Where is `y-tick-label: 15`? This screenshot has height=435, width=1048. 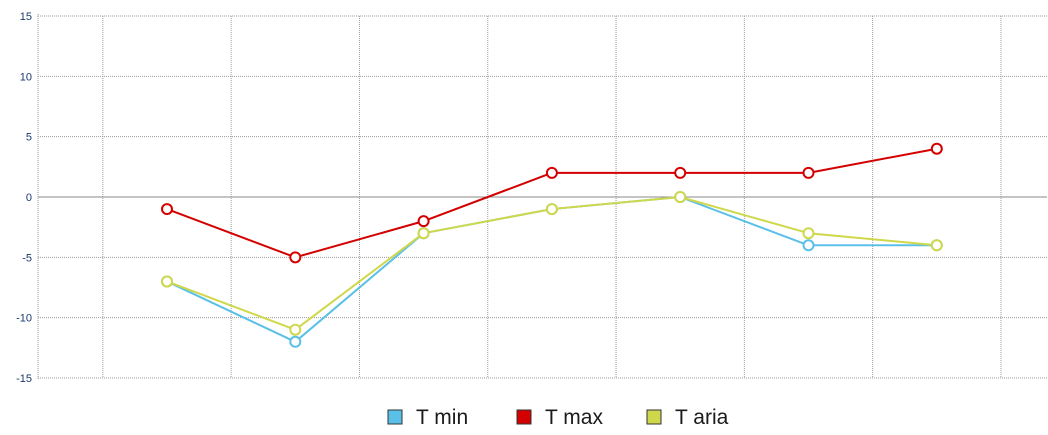
y-tick-label: 15 is located at coordinates (26, 17).